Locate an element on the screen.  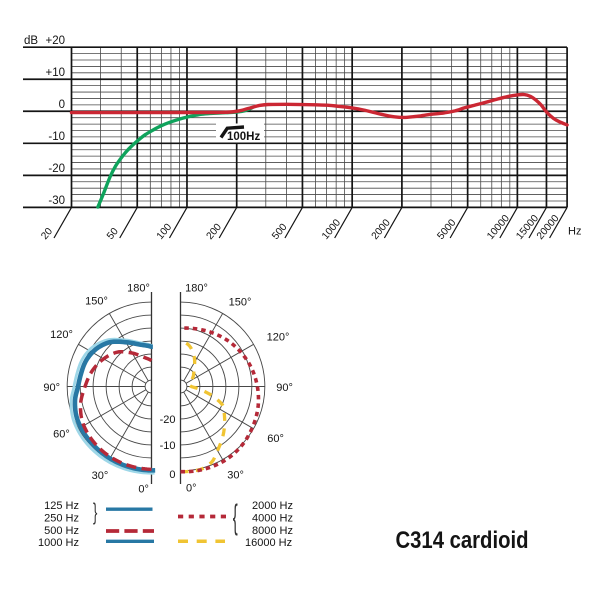
svg-text: 16000 Hz is located at coordinates (268, 543).